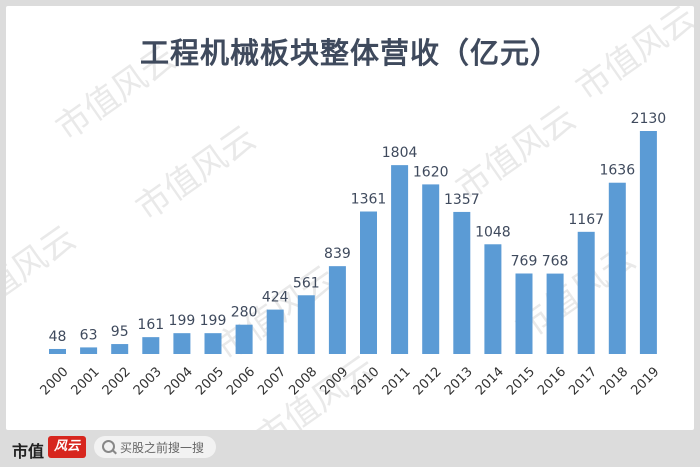 This screenshot has width=700, height=467. What do you see at coordinates (524, 313) in the screenshot?
I see `bar-2015` at bounding box center [524, 313].